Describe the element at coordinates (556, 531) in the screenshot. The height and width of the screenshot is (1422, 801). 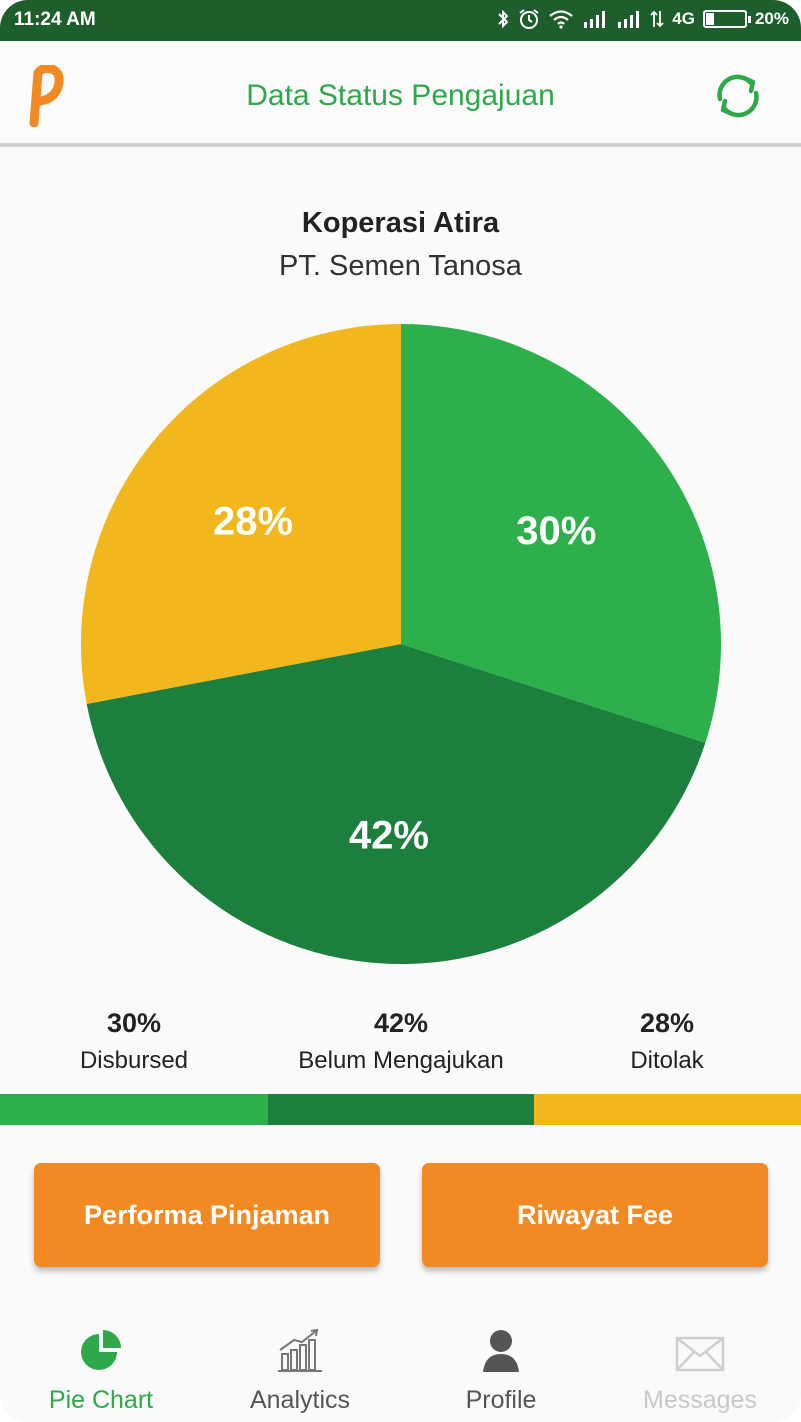
I see `pie-slice-label: 30%` at that location.